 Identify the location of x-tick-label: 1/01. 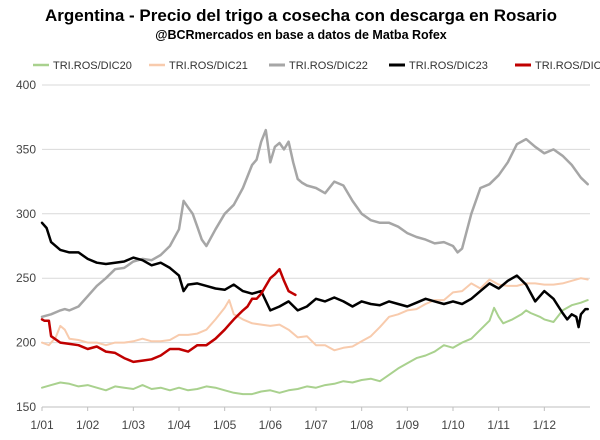
(42, 425).